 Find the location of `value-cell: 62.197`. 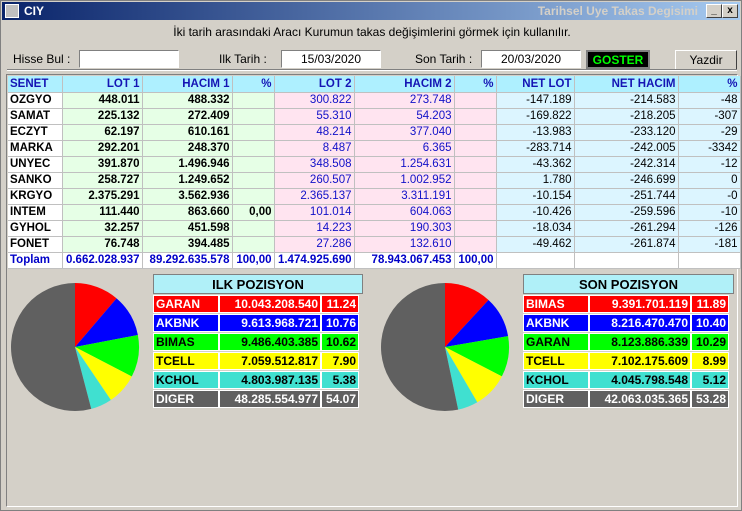

value-cell: 62.197 is located at coordinates (102, 132).